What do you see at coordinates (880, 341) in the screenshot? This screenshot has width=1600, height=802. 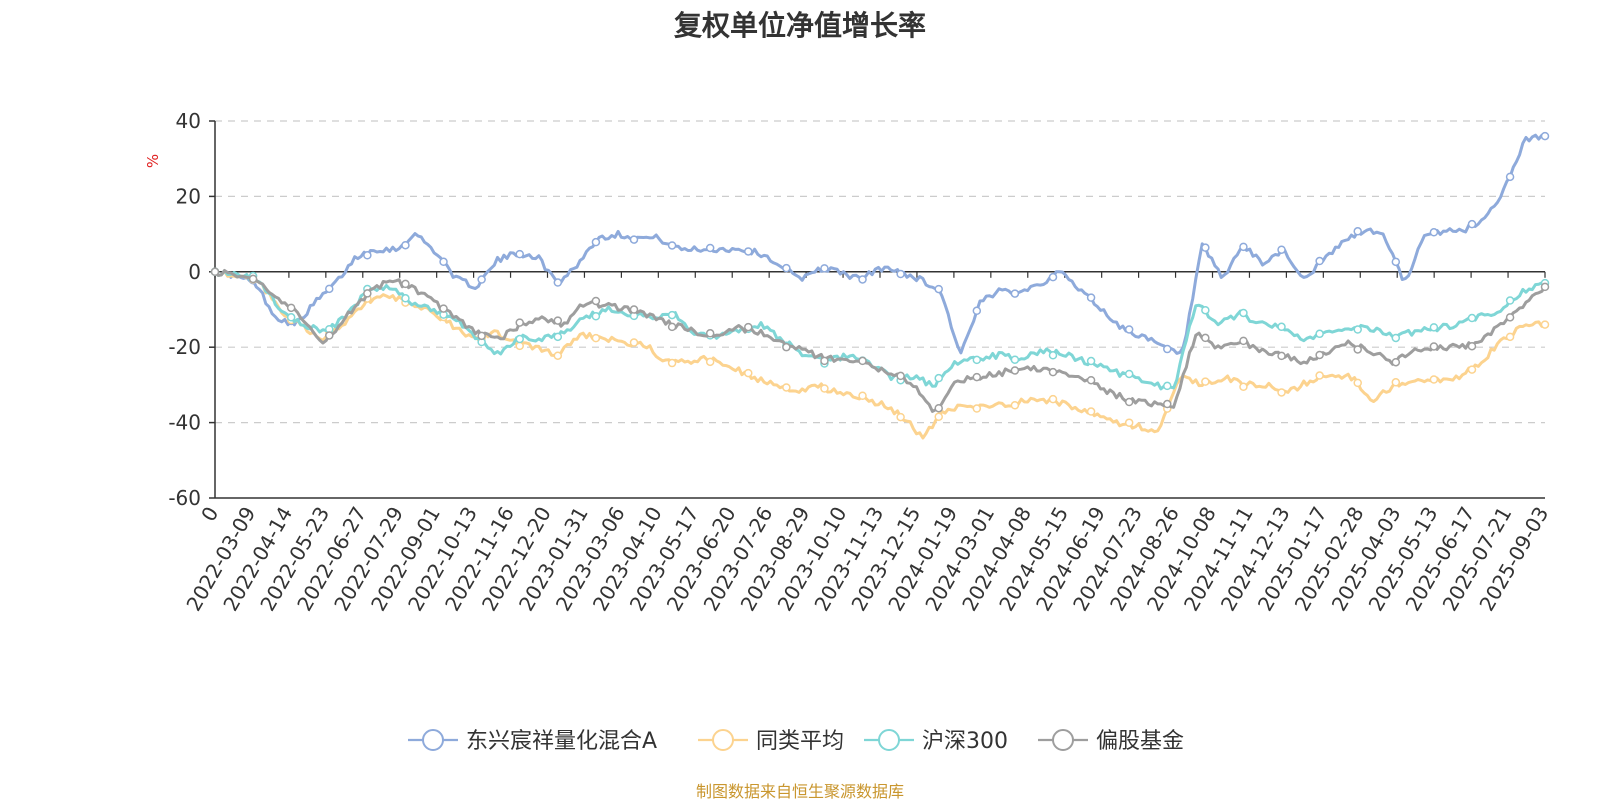 I see `series-line` at bounding box center [880, 341].